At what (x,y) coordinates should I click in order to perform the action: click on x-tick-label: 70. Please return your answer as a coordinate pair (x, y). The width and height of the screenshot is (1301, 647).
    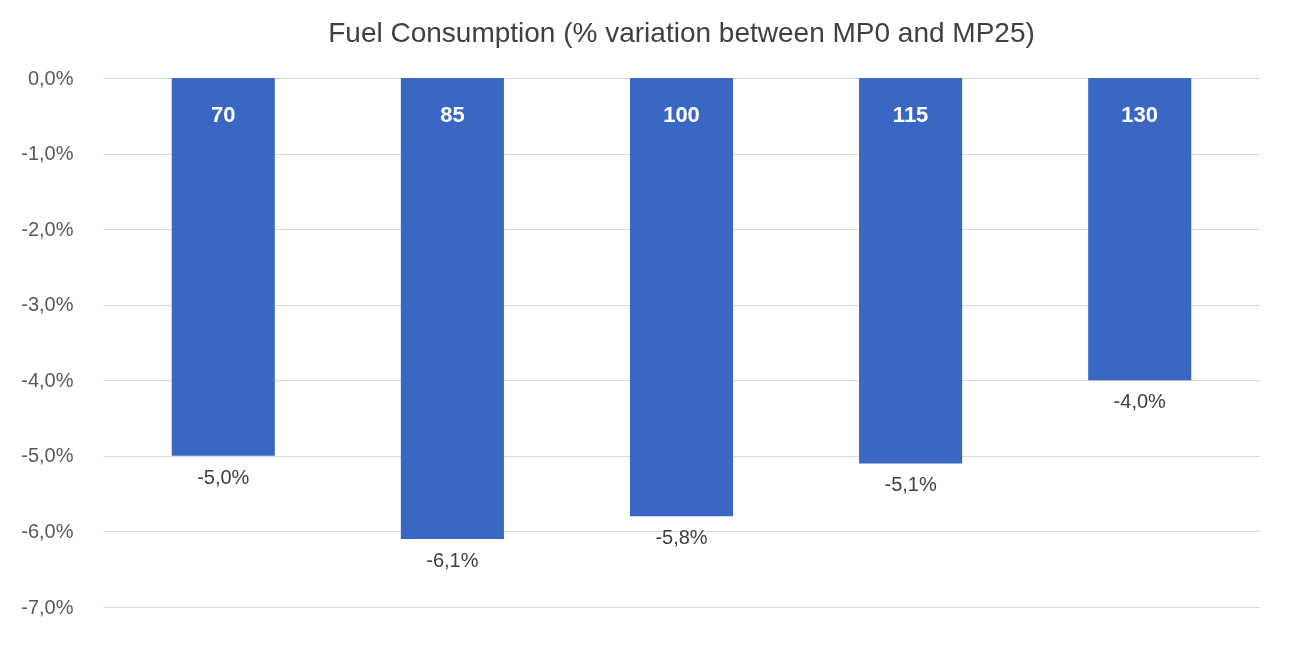
    Looking at the image, I should click on (223, 114).